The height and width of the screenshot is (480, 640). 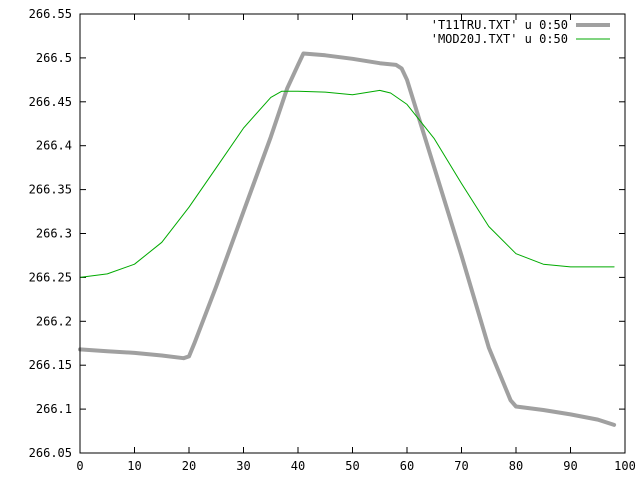 What do you see at coordinates (54, 321) in the screenshot?
I see `y-tick-label: 266.2` at bounding box center [54, 321].